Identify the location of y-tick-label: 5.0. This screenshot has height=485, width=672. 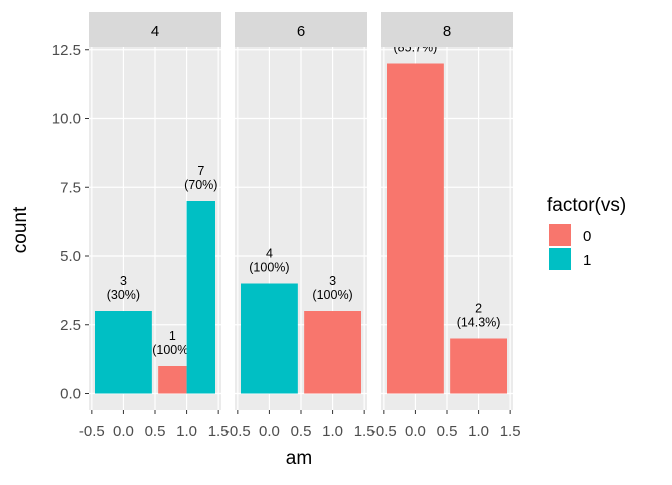
(70, 256).